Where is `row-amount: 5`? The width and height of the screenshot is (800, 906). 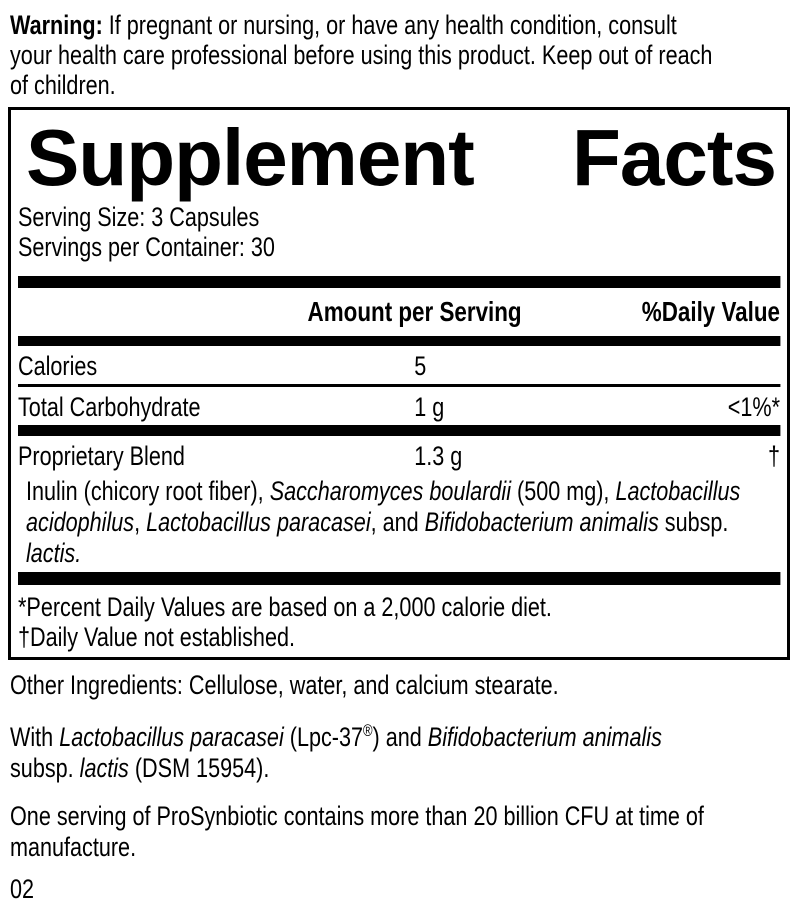 row-amount: 5 is located at coordinates (420, 366).